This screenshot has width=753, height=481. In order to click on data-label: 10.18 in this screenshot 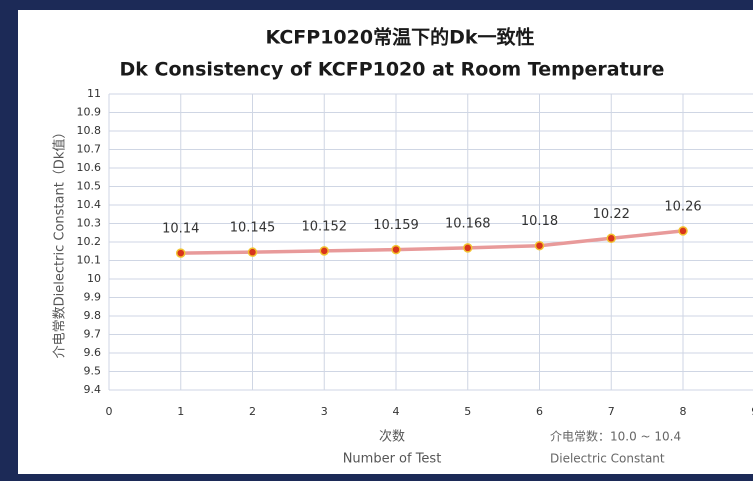, I will do `click(539, 221)`.